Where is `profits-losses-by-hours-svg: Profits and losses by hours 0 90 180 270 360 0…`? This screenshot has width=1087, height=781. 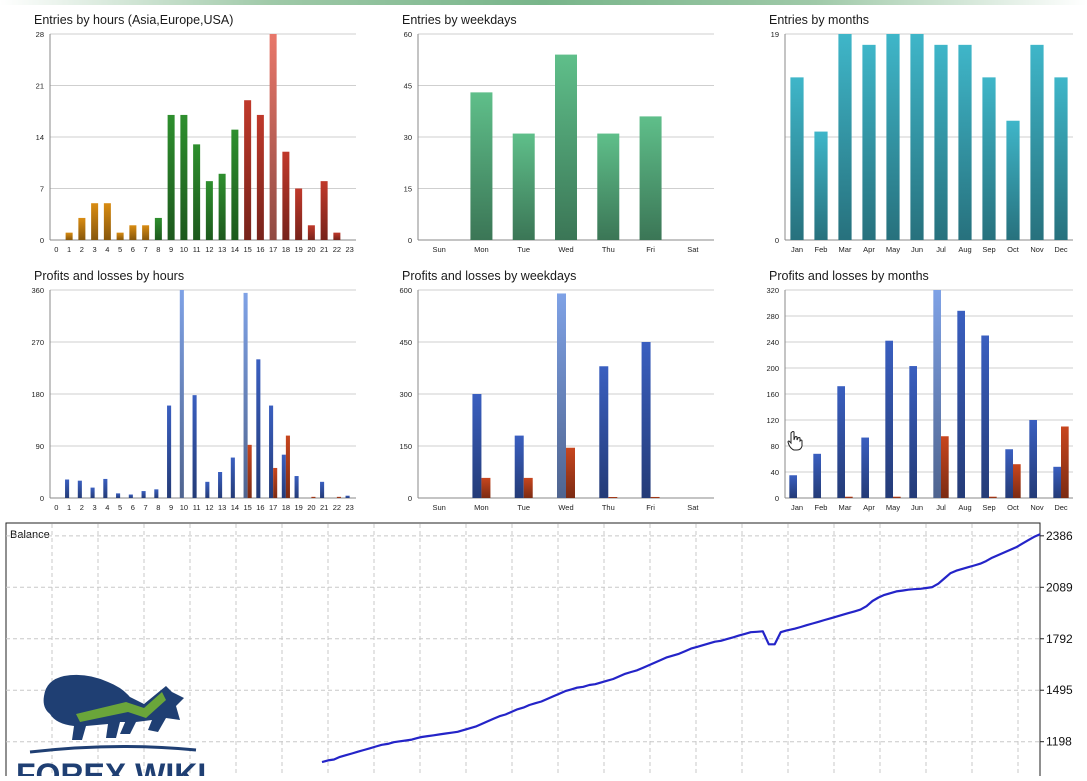 profits-losses-by-hours-svg: Profits and losses by hours 0 90 180 270 360 0… is located at coordinates (193, 390).